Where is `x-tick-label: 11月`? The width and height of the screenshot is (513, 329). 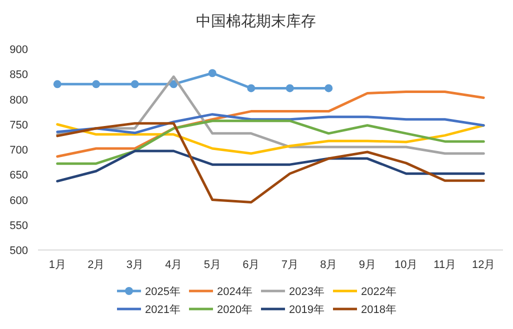
x-tick-label: 11月 is located at coordinates (445, 265).